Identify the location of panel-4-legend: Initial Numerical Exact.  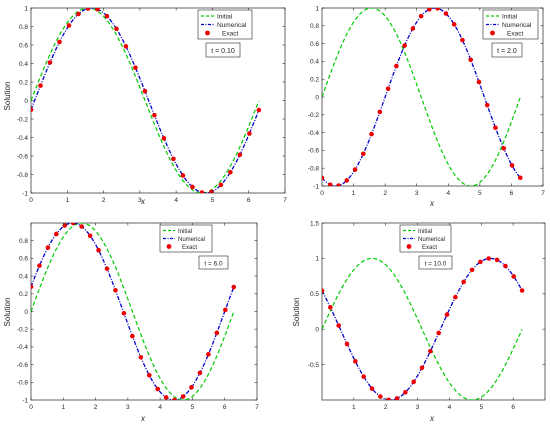
(425, 238).